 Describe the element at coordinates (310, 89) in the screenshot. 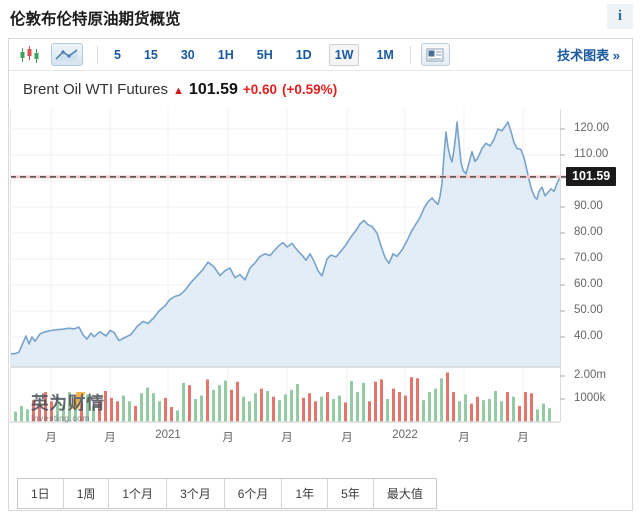

I see `price-change-percent: (+0.59%)` at that location.